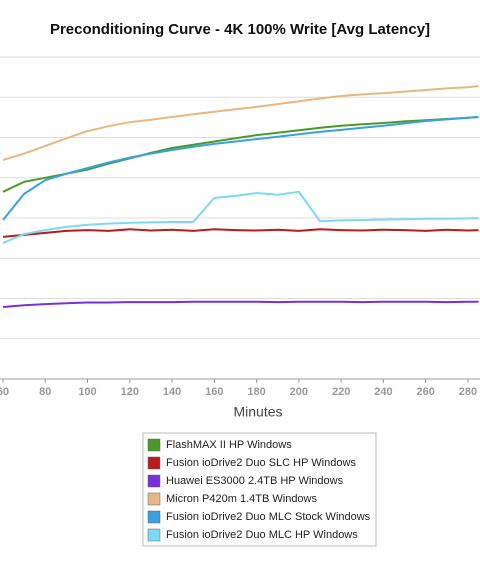  What do you see at coordinates (241, 499) in the screenshot?
I see `legend-label: Micron P420m 1.4TB Windows` at bounding box center [241, 499].